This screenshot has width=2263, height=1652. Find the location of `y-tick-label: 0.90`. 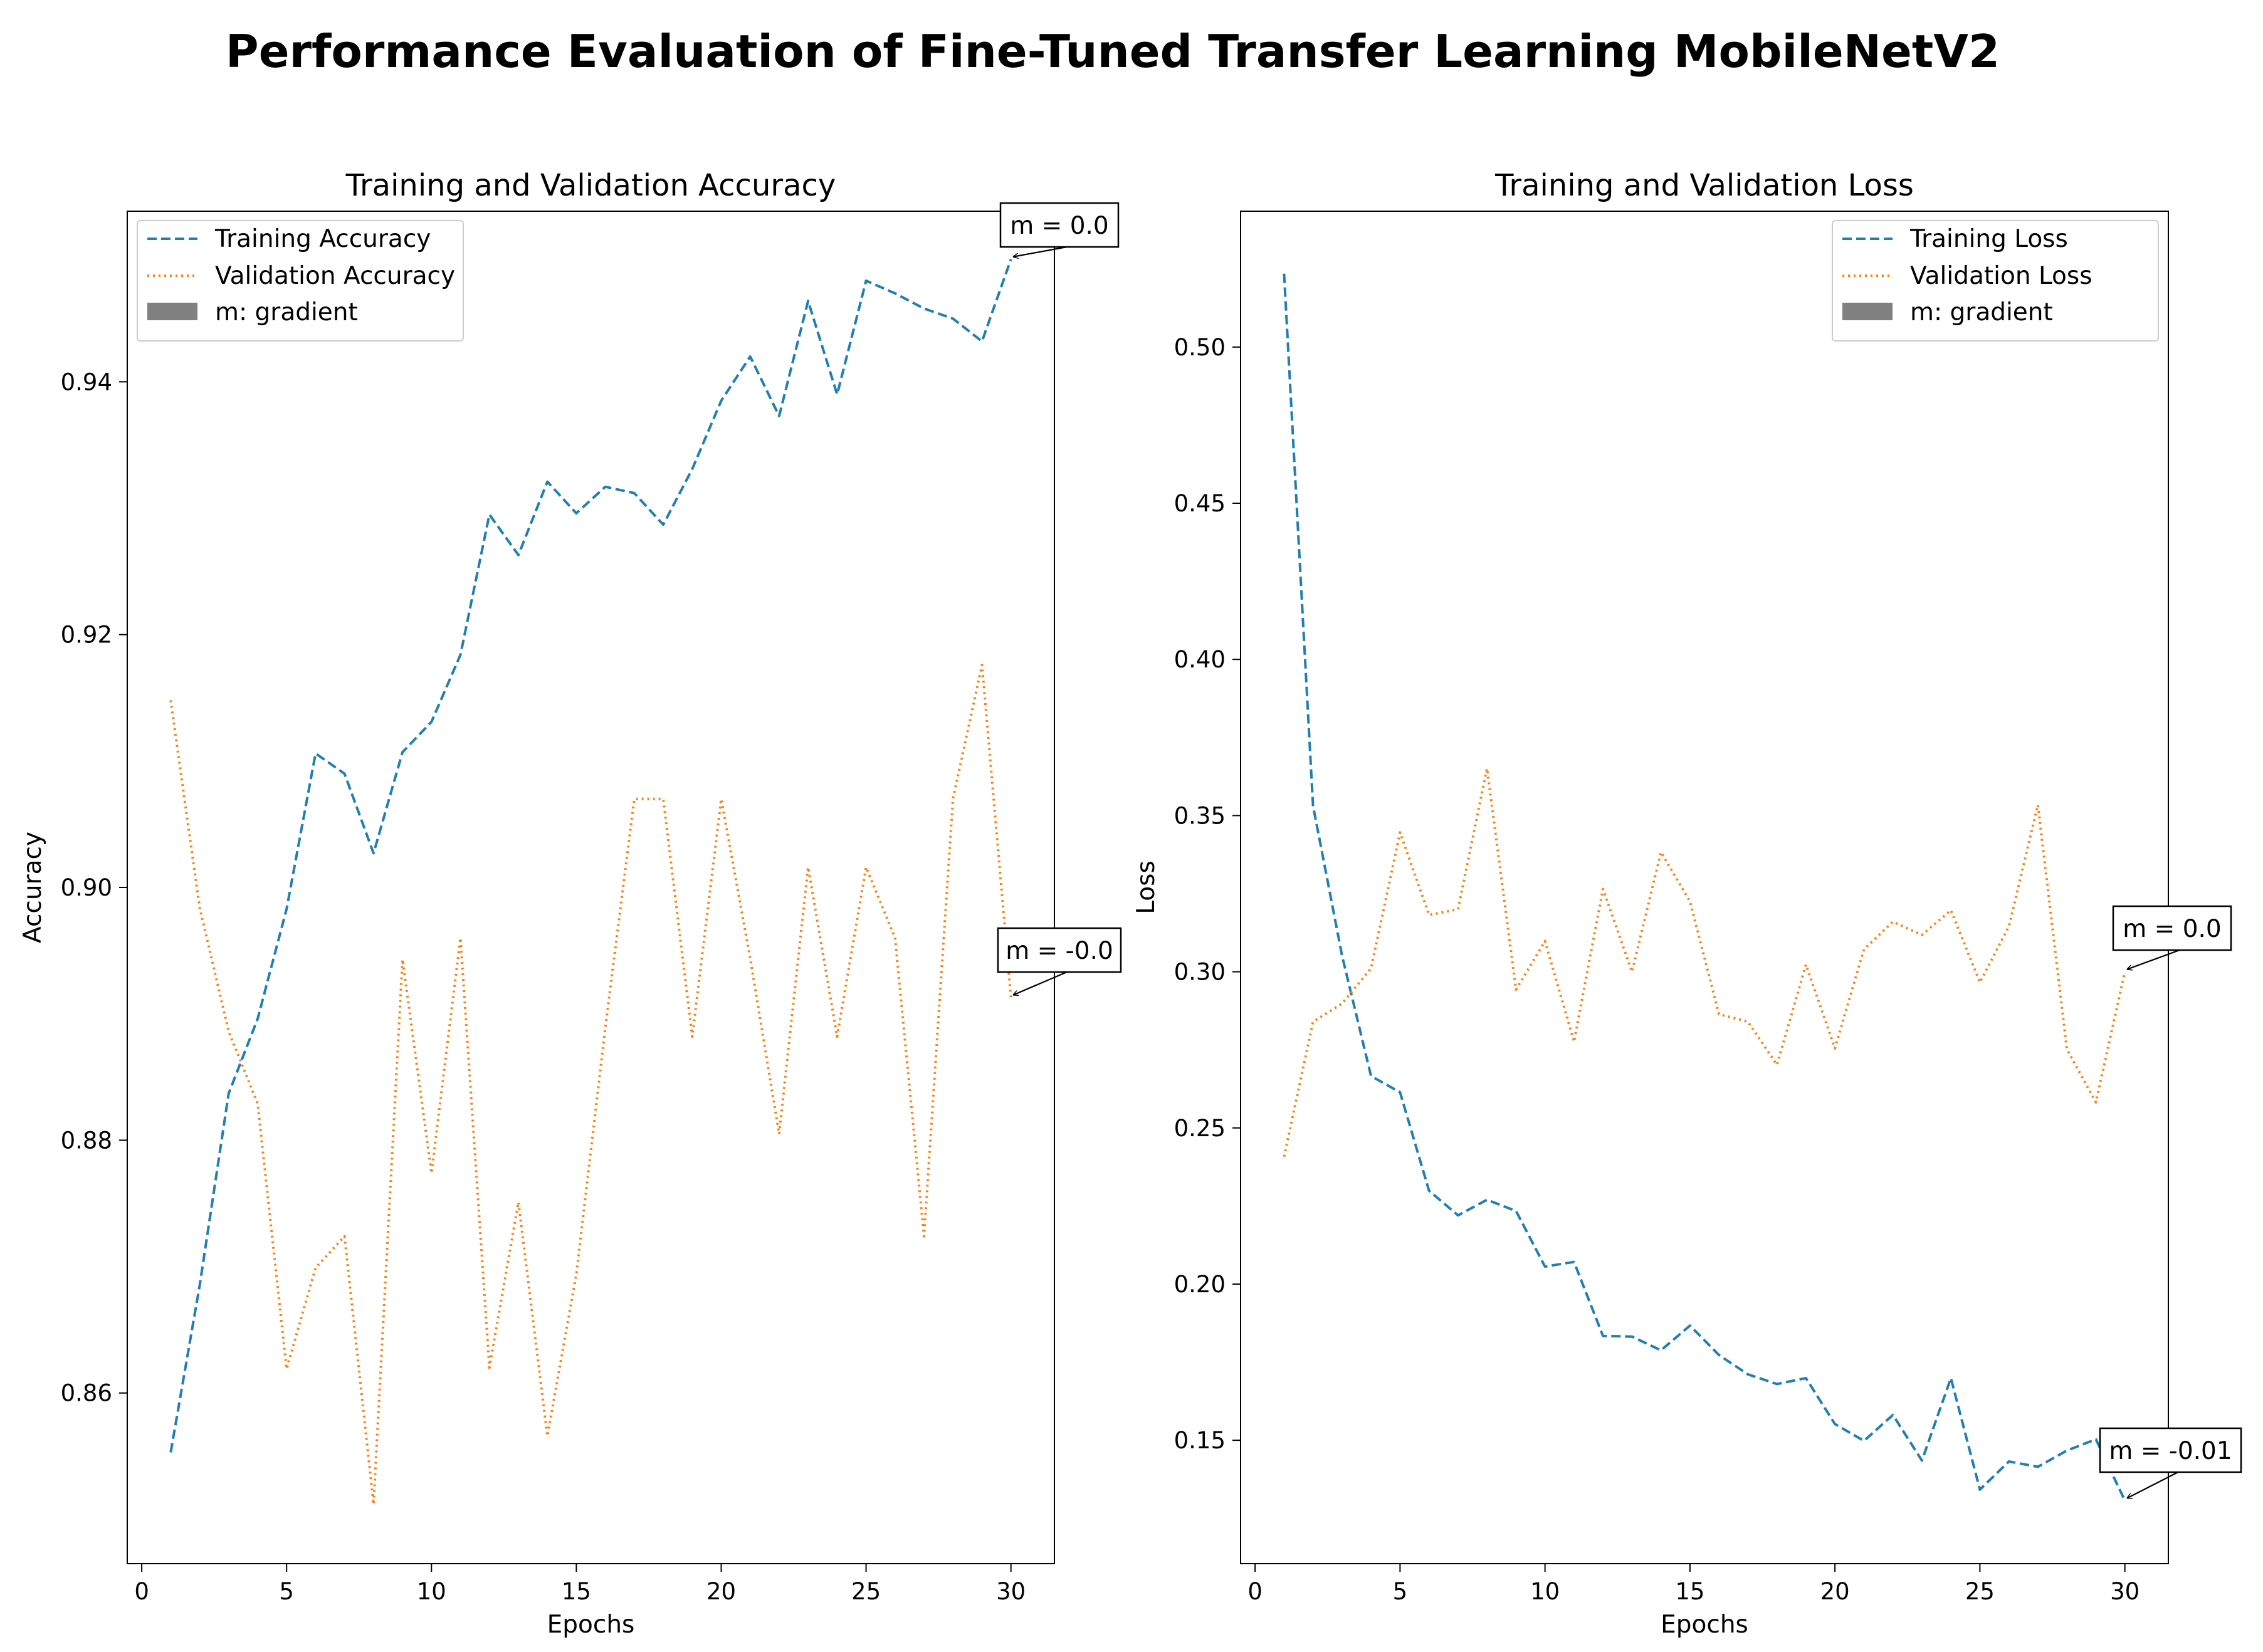

y-tick-label: 0.90 is located at coordinates (86, 887).